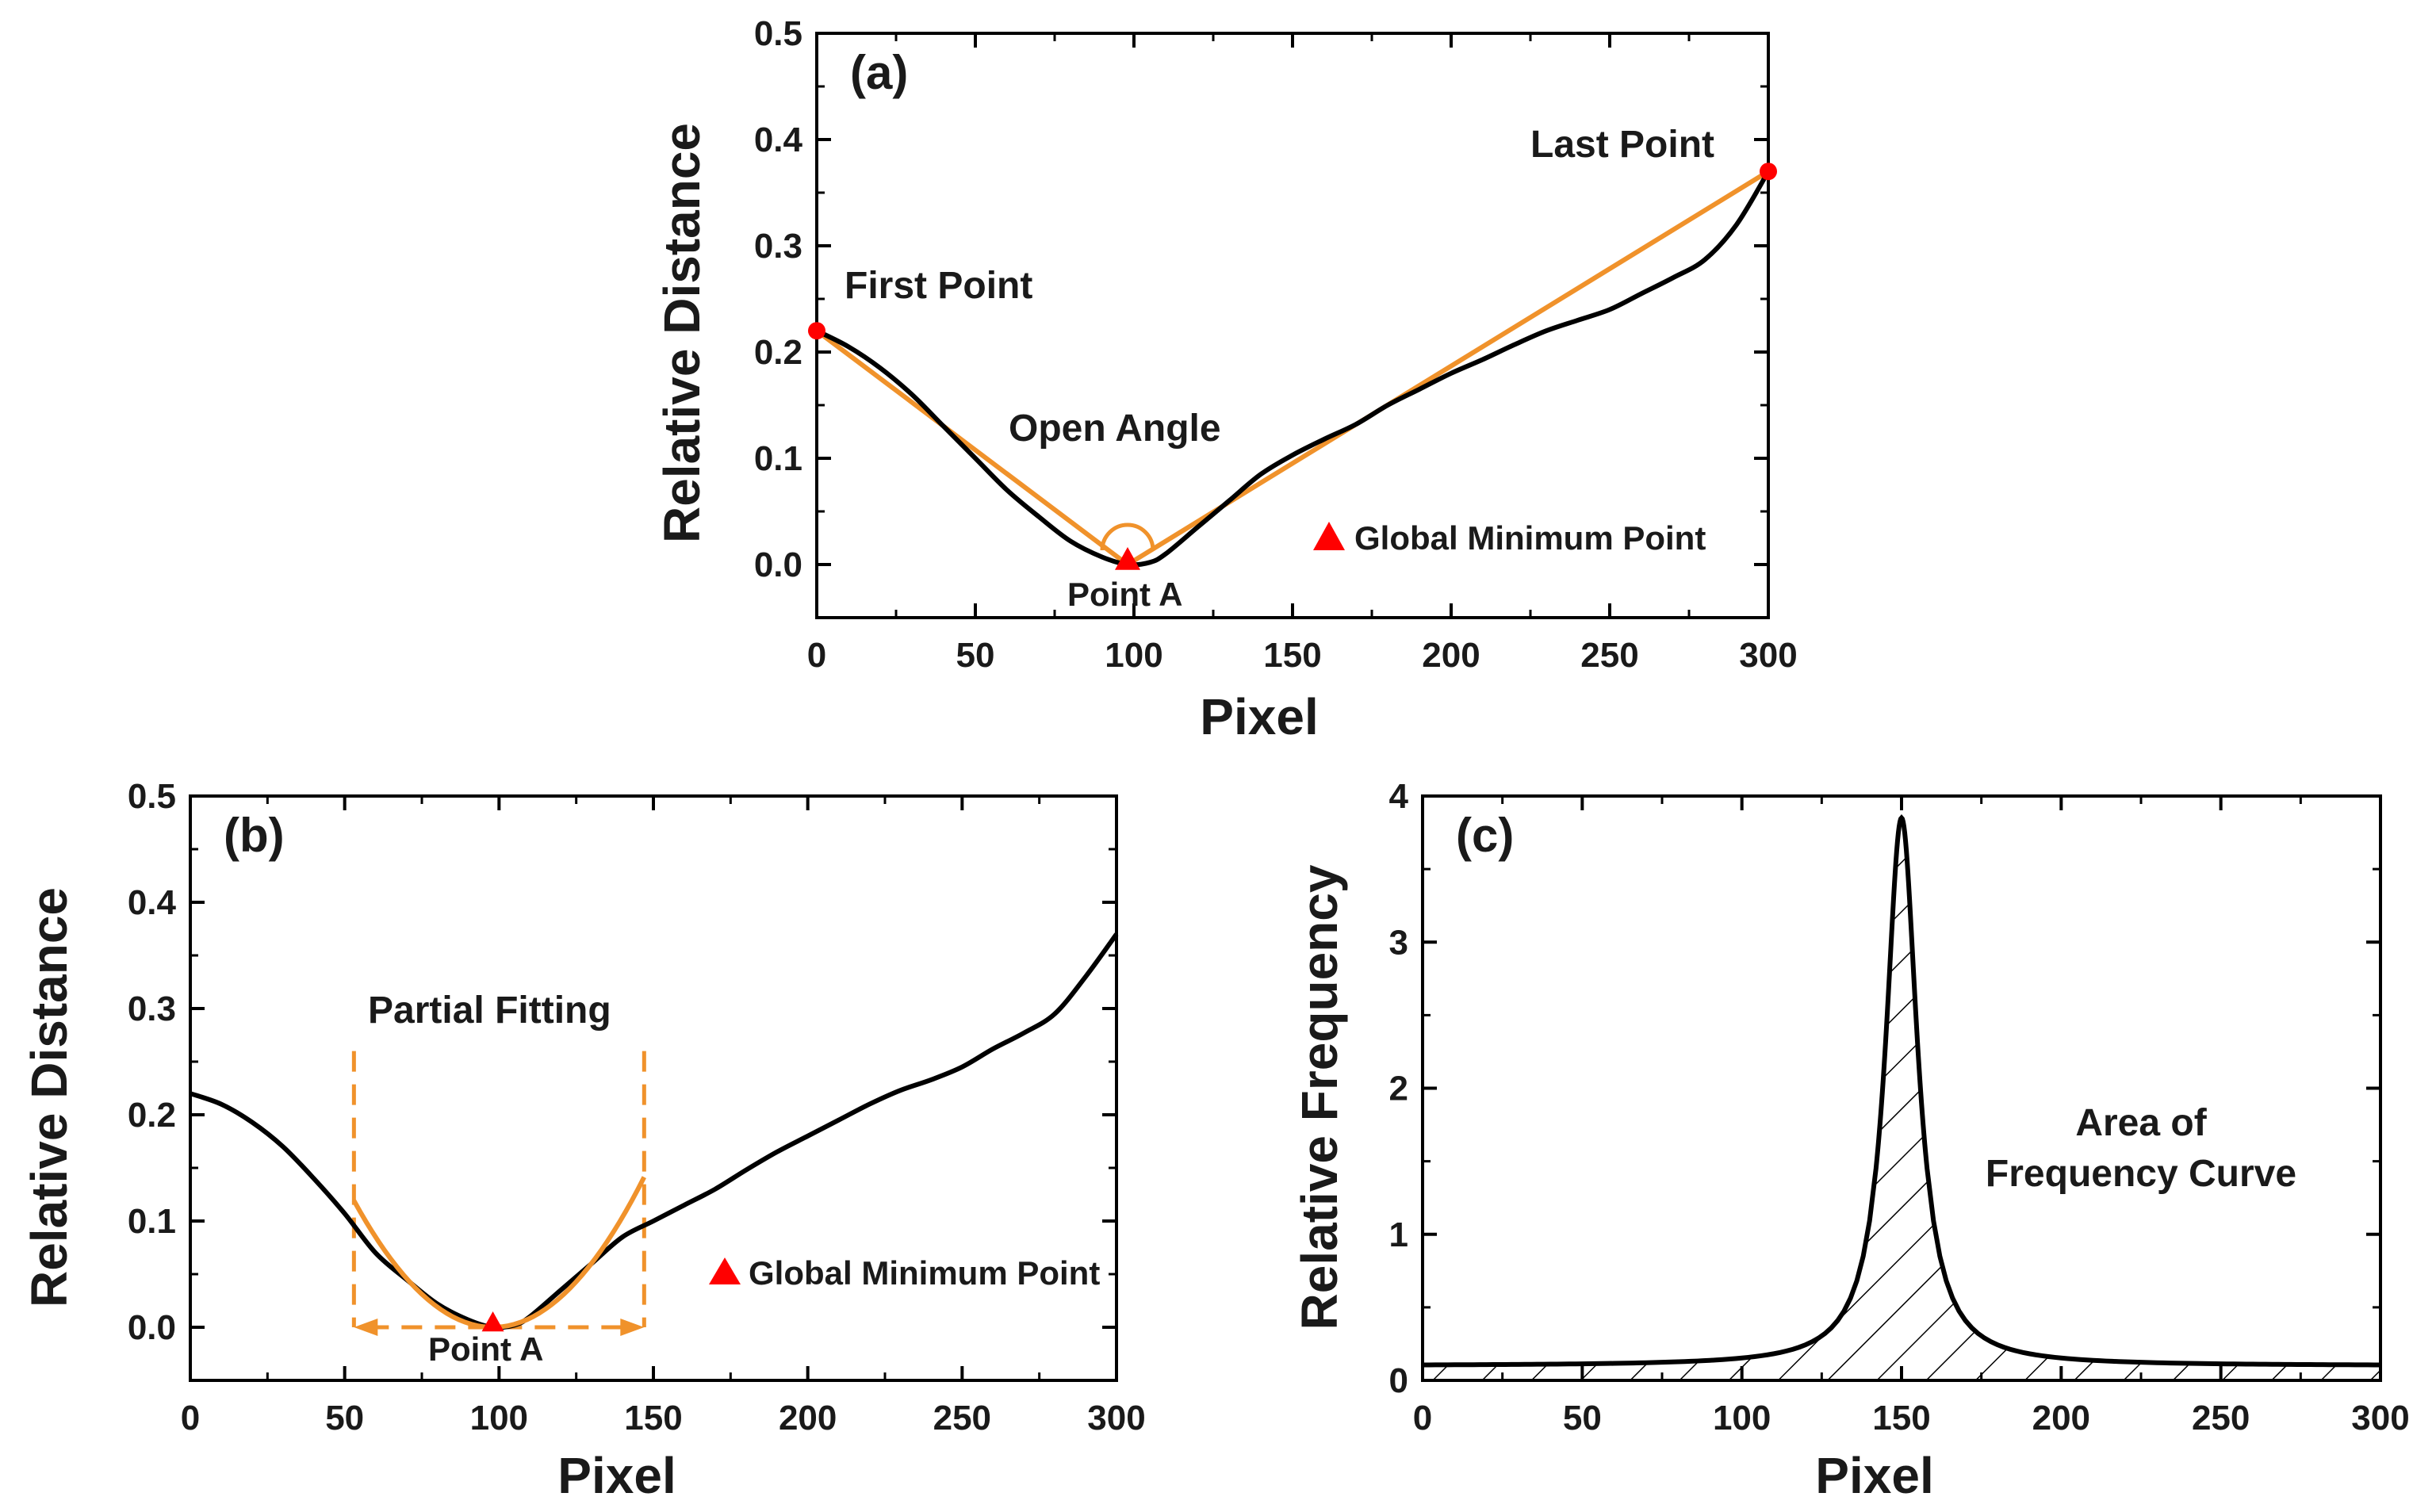 This screenshot has height=1512, width=2436. I want to click on panel-b-arrow-left-head, so click(366, 1327).